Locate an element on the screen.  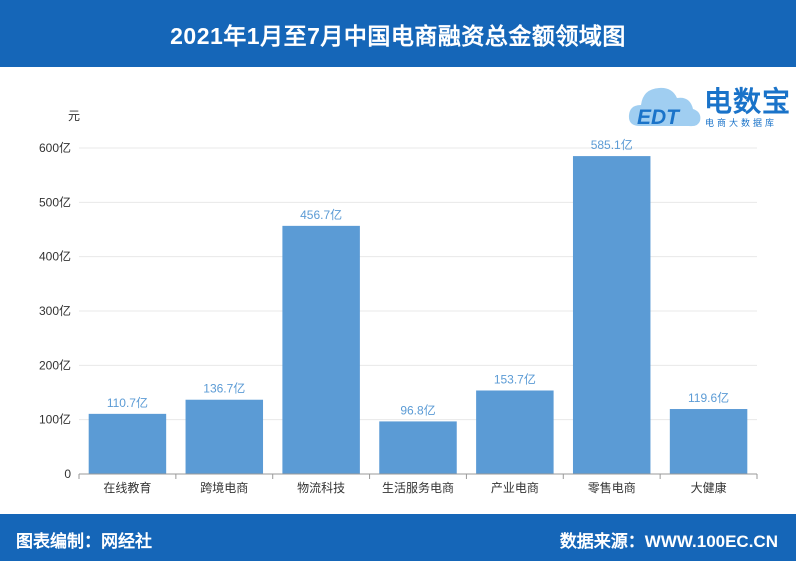
logo-subtitle: 电商大数据库 is located at coordinates (741, 123).